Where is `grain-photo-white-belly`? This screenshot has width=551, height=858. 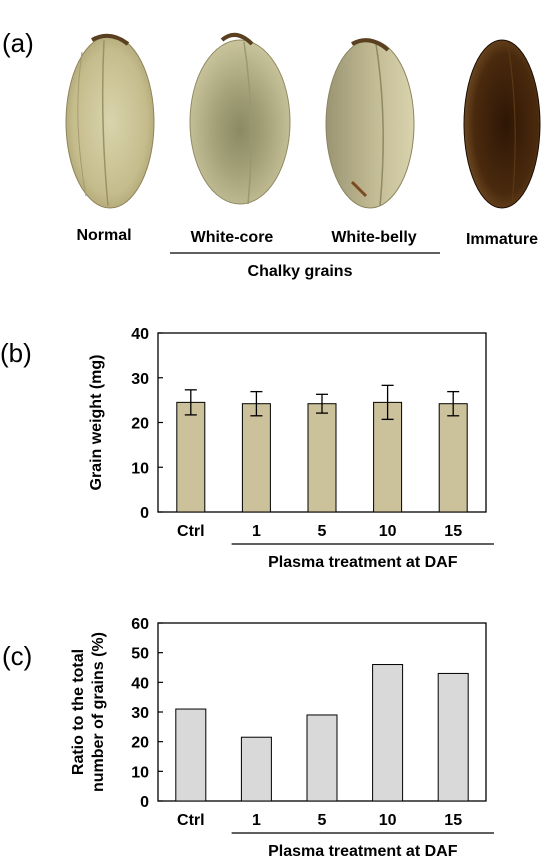
grain-photo-white-belly is located at coordinates (370, 123).